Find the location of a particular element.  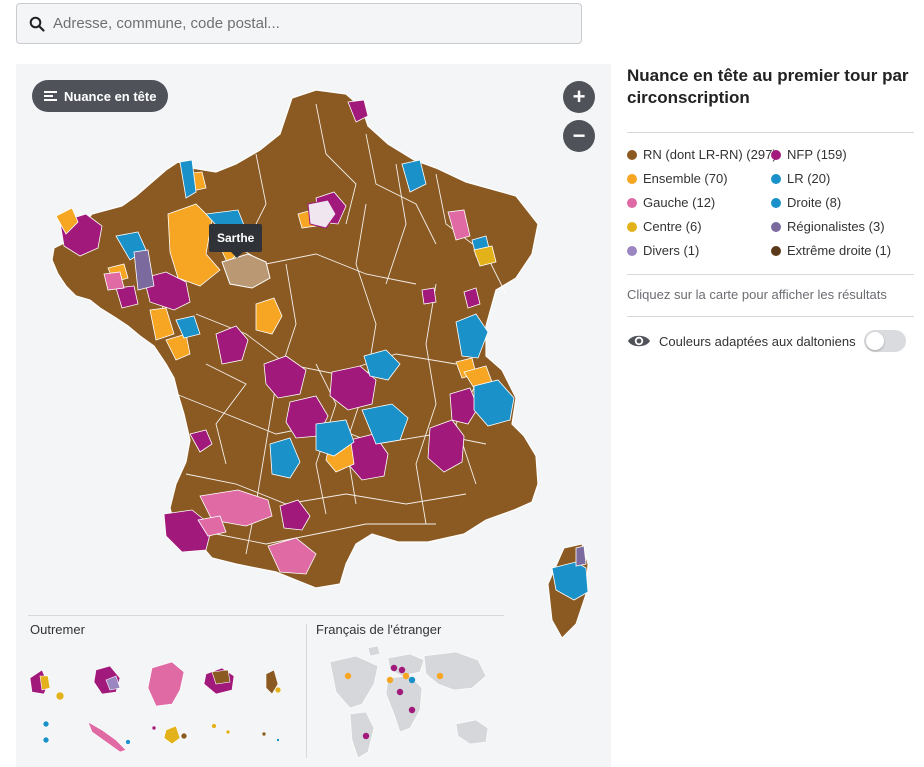

zoom-in-icon: + is located at coordinates (579, 96).